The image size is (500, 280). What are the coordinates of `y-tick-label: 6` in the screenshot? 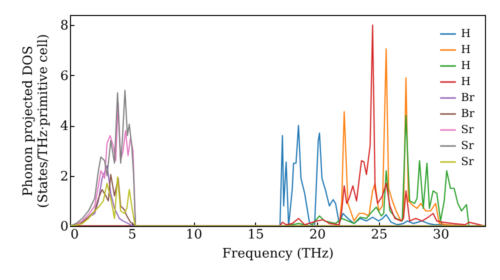 It's located at (64, 76).